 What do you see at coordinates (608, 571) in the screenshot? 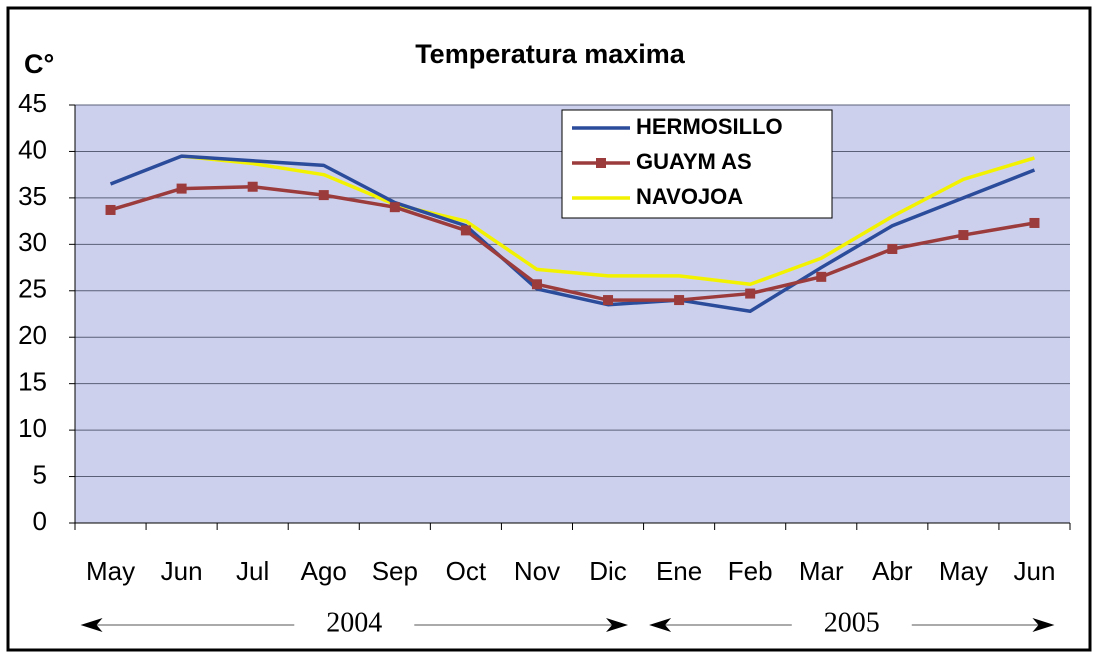
I see `x-tick-label: Dic` at bounding box center [608, 571].